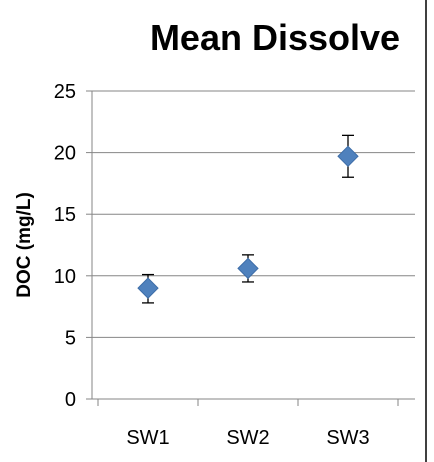  I want to click on y-tick-label: 20, so click(65, 154).